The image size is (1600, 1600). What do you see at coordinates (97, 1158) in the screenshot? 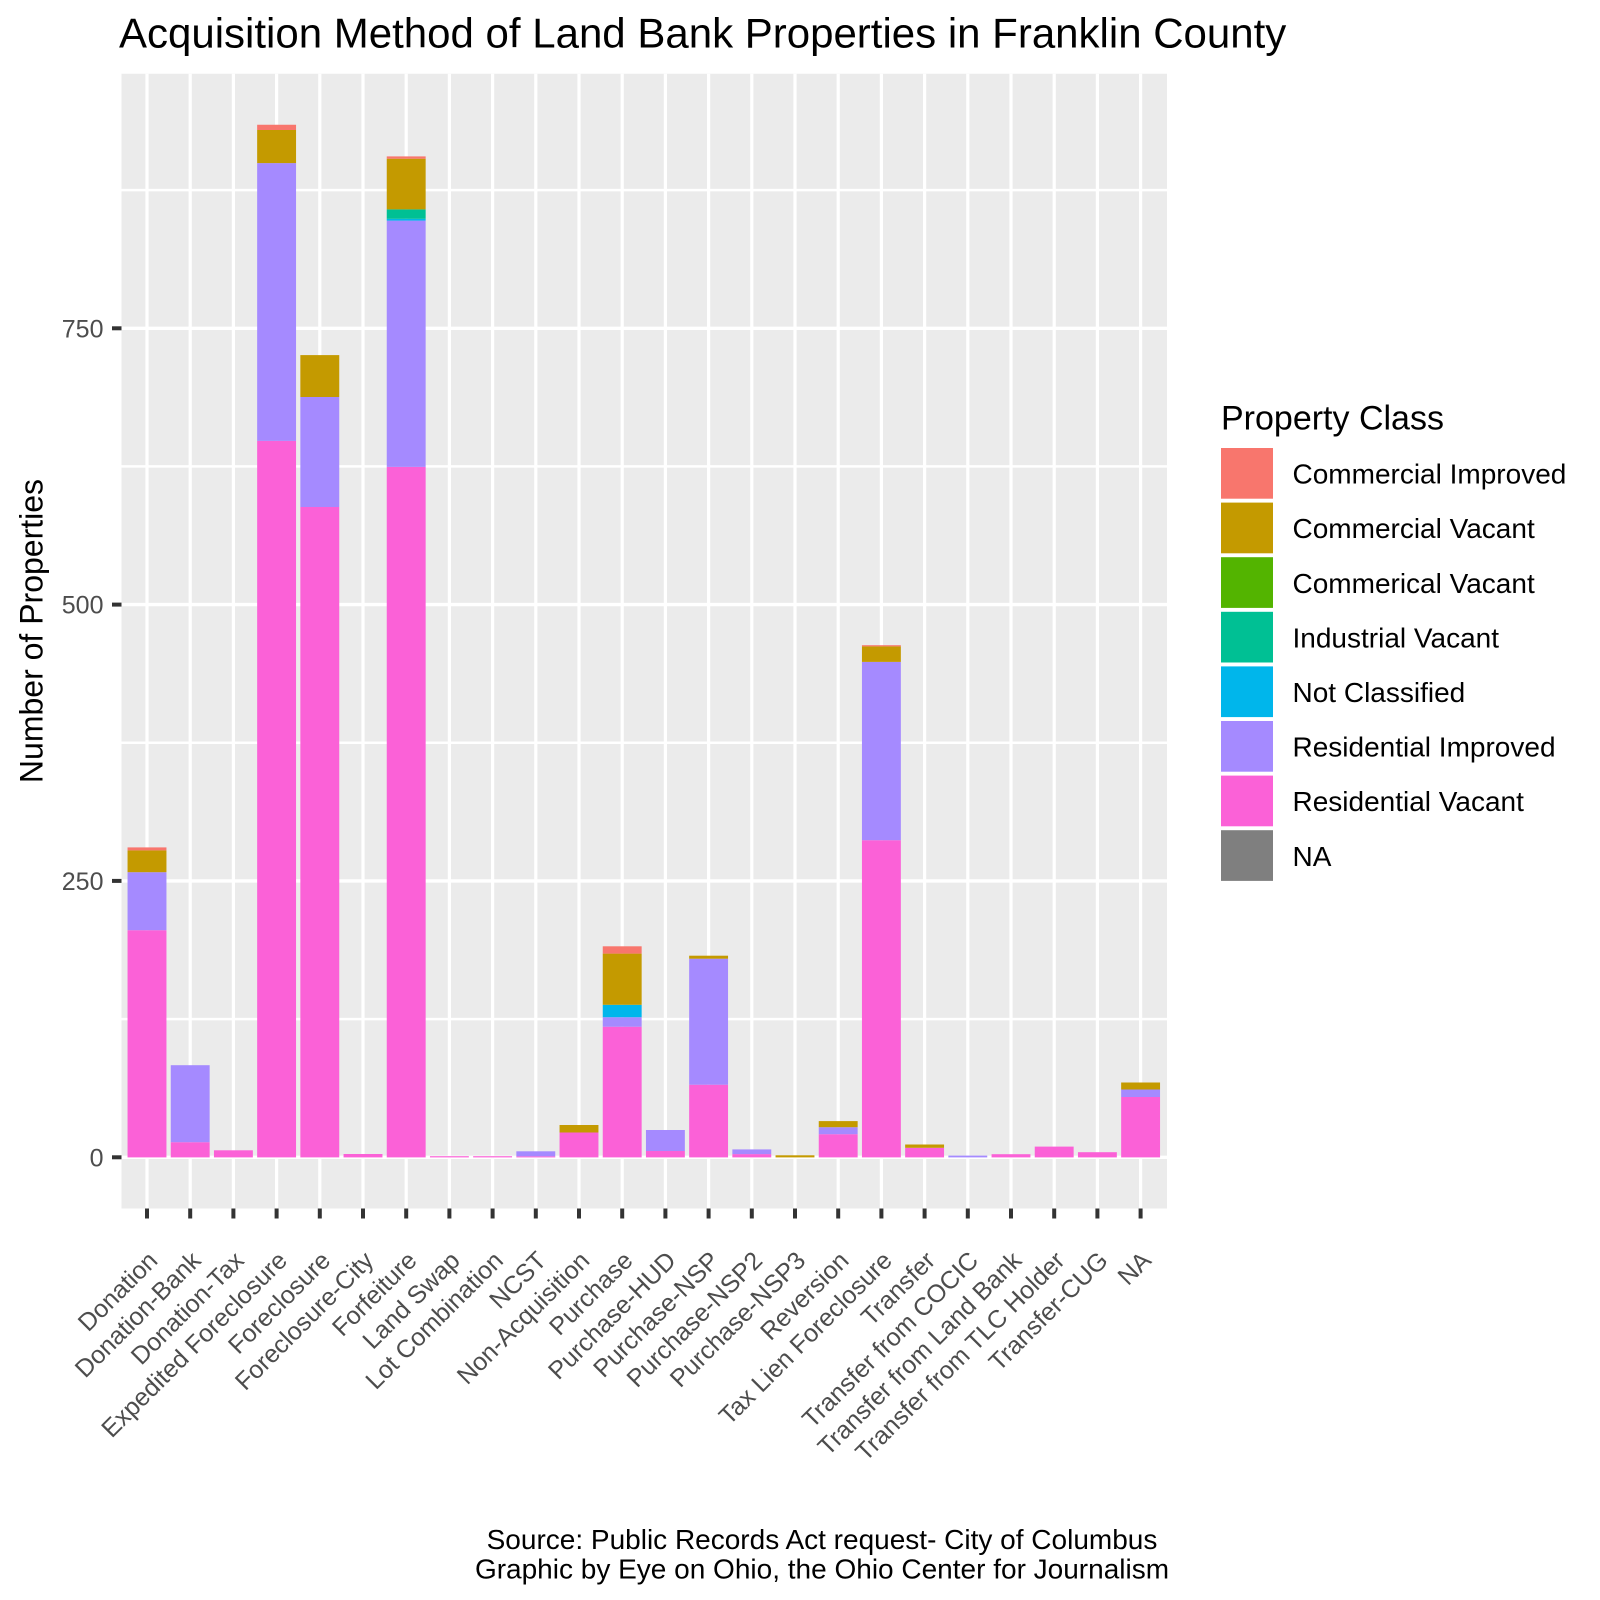
I see `svg-text: 0` at bounding box center [97, 1158].